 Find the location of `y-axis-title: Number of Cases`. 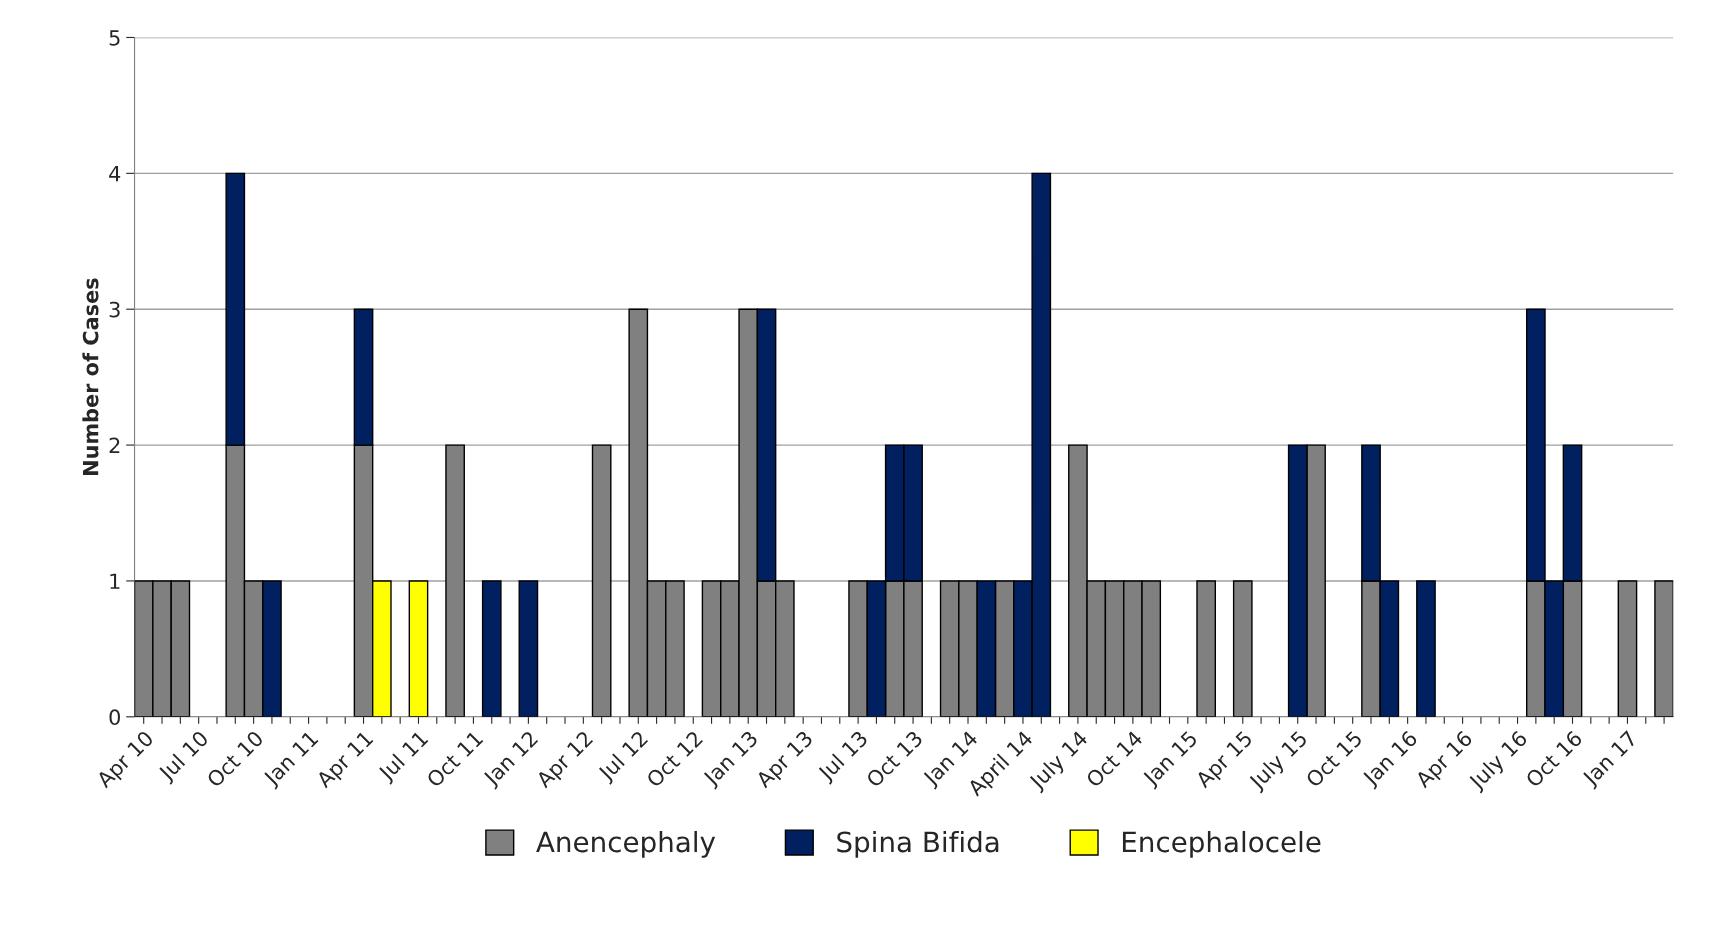

y-axis-title: Number of Cases is located at coordinates (90, 376).